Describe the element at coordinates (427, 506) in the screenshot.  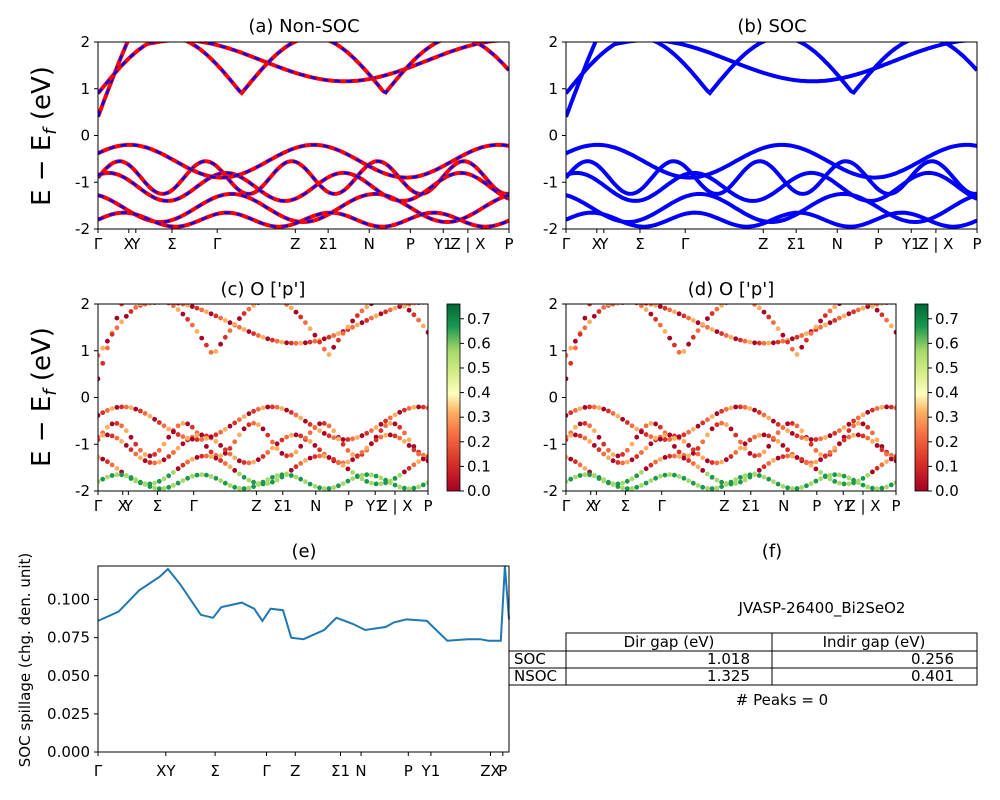
I see `x-tick-label: P` at that location.